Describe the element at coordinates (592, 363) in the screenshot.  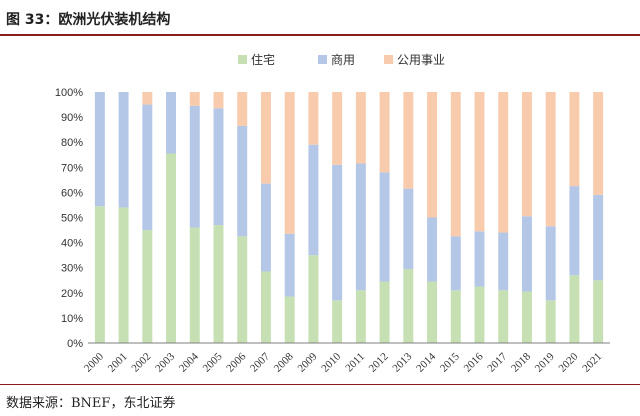
I see `x-tick-label: 2021` at that location.